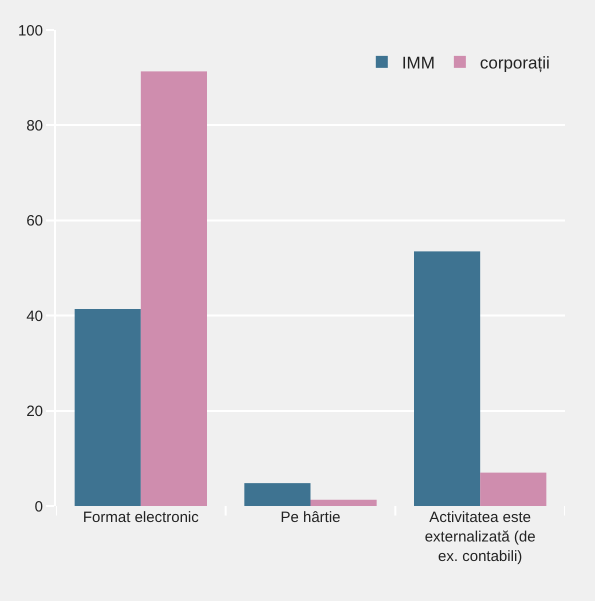 The width and height of the screenshot is (595, 601). I want to click on y-tick-label: 60, so click(34, 221).